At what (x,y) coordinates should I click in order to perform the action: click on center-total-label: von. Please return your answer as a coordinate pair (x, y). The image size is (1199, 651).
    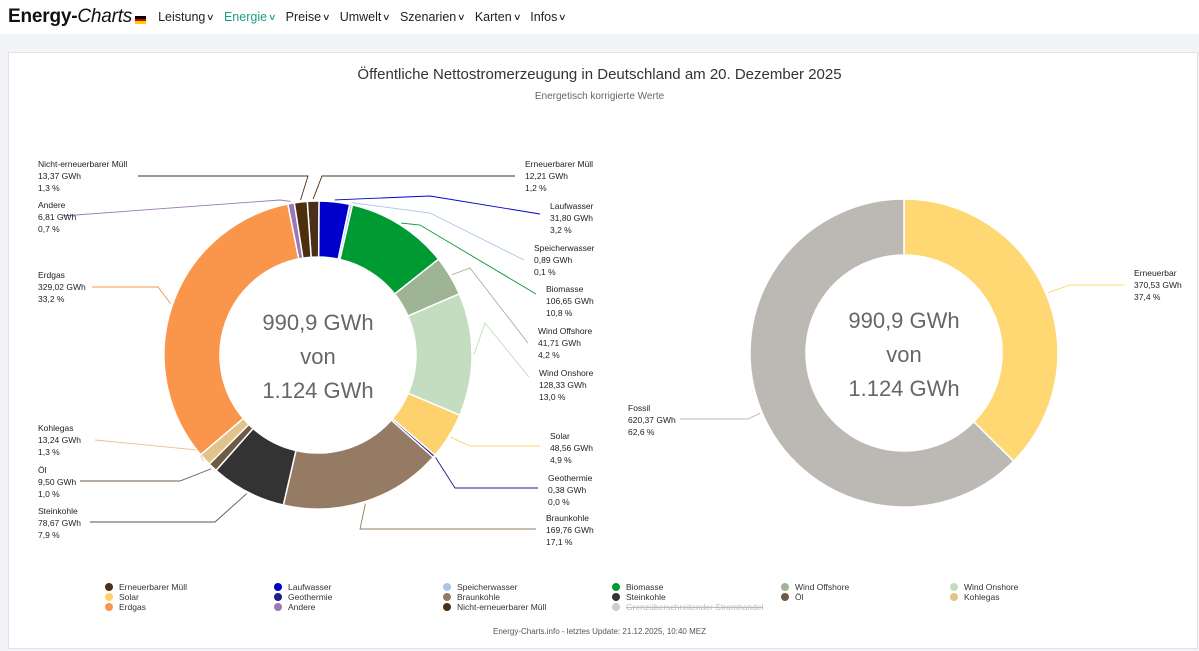
    Looking at the image, I should click on (903, 354).